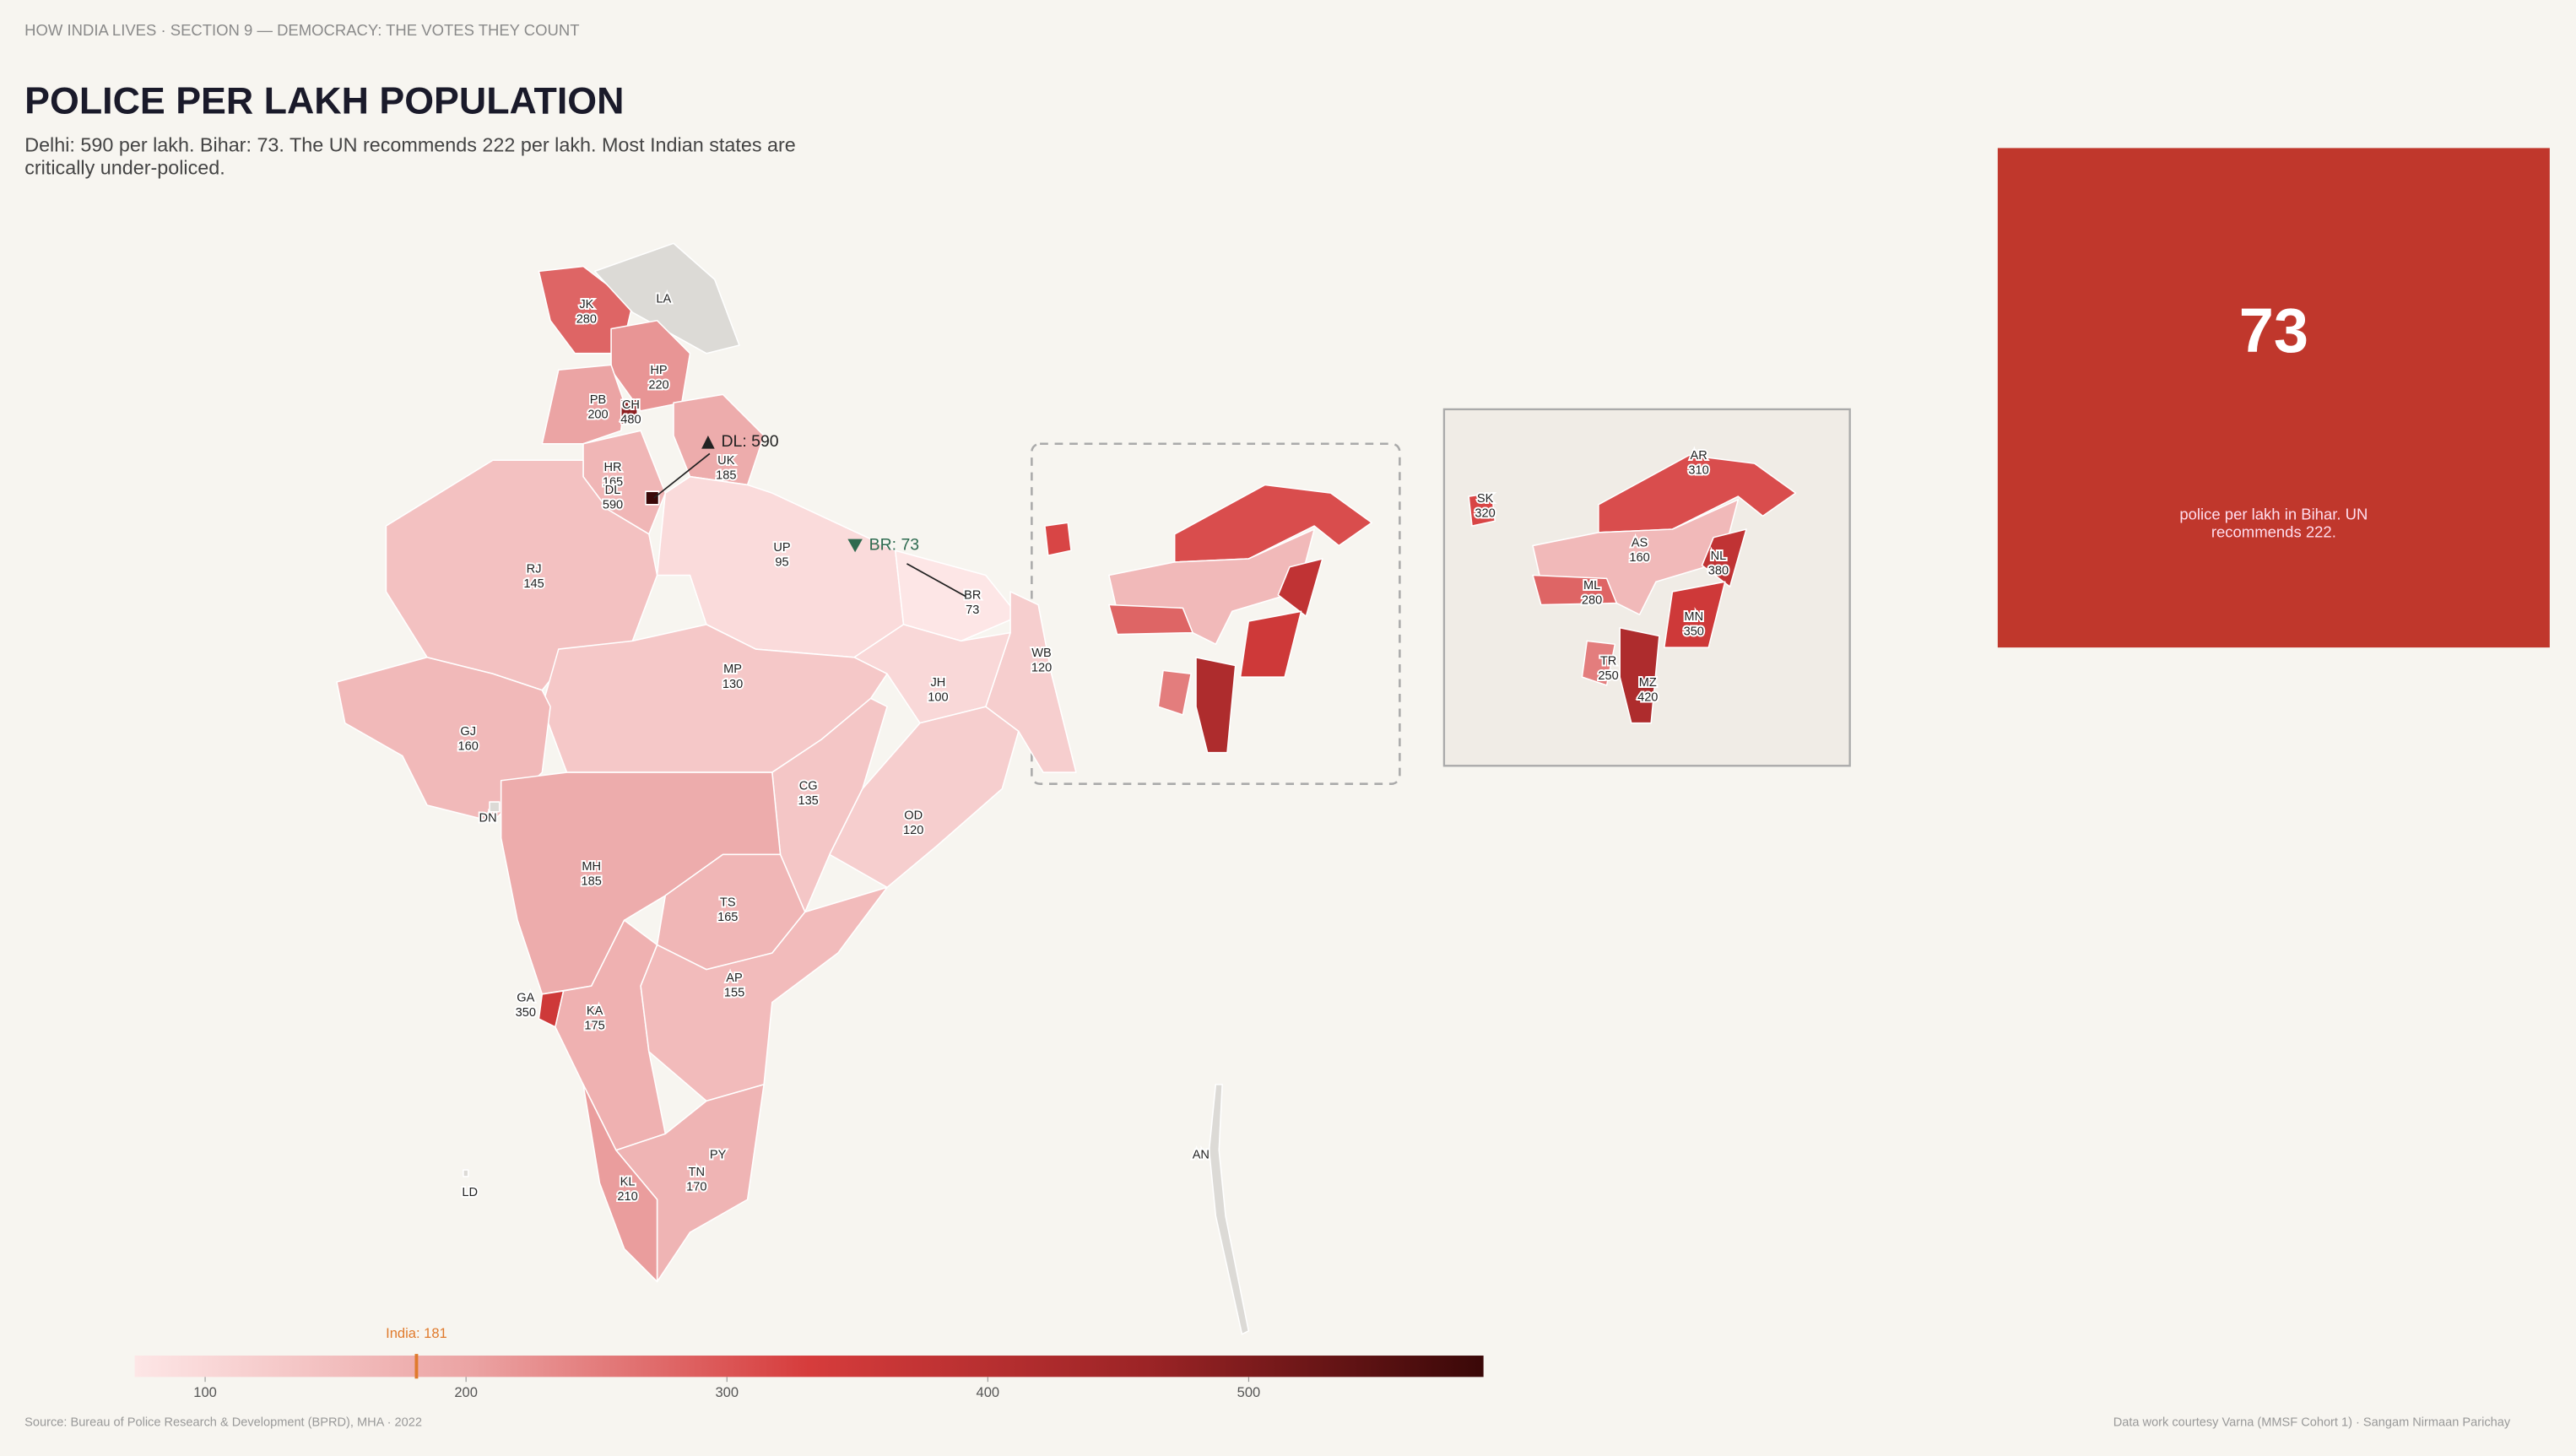 The image size is (2576, 1456). What do you see at coordinates (652, 498) in the screenshot?
I see `delhi-dot` at bounding box center [652, 498].